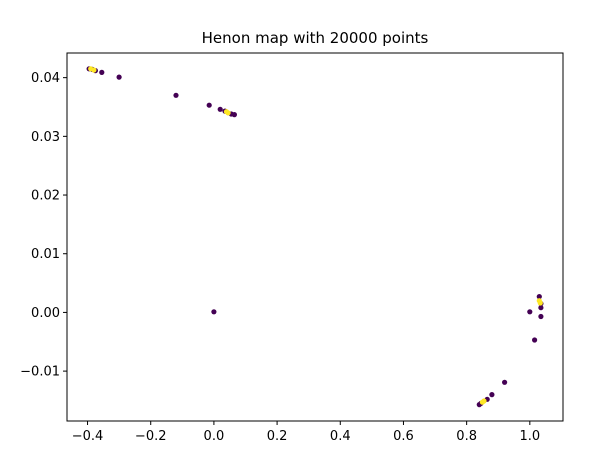  Describe the element at coordinates (403, 436) in the screenshot. I see `x-tick-label: 0.6` at that location.